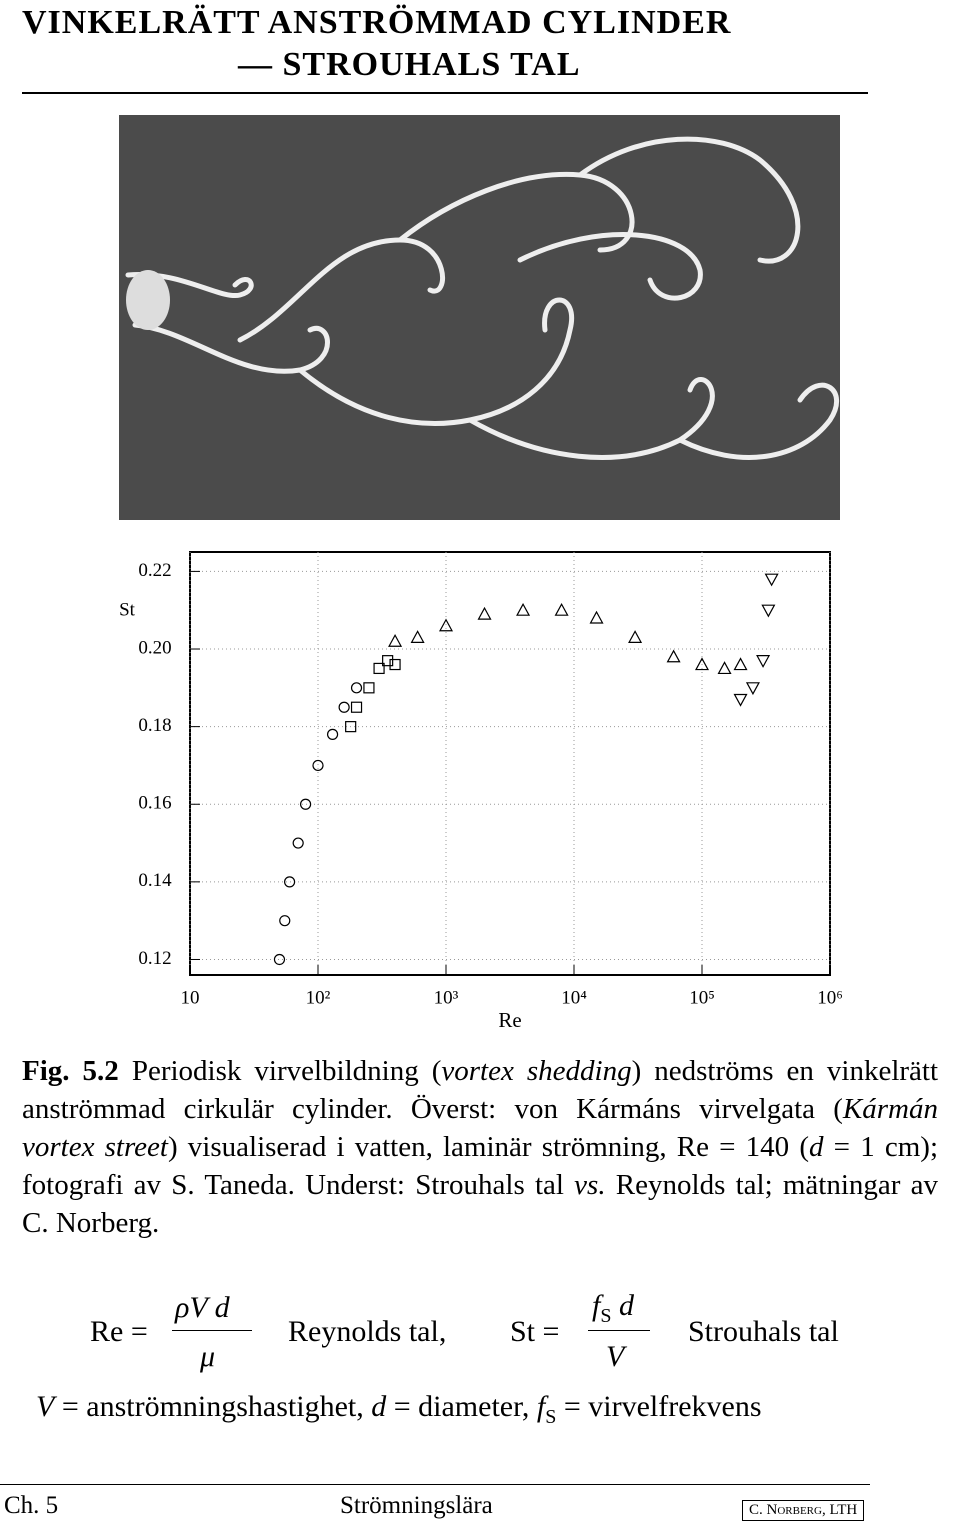 This screenshot has width=960, height=1530. Describe the element at coordinates (377, 22) in the screenshot. I see `title-line: VINKELRÄTT ANSTRÖMMAD CYLINDER` at that location.